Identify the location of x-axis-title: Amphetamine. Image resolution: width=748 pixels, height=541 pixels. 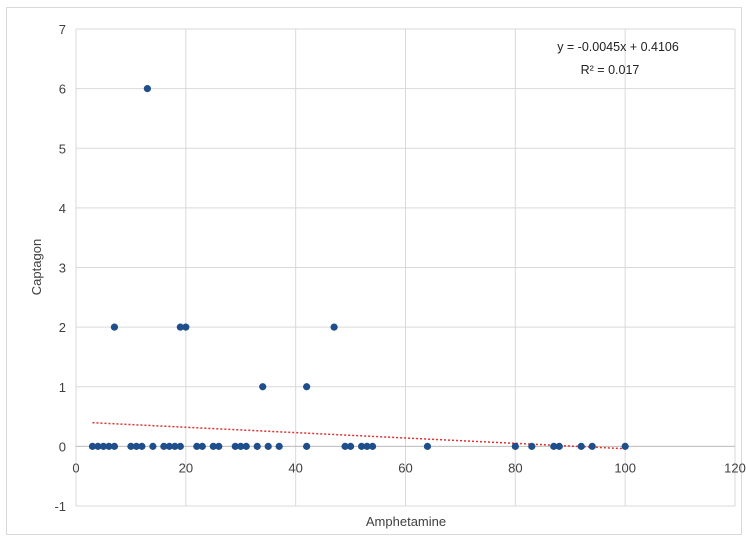
(406, 521).